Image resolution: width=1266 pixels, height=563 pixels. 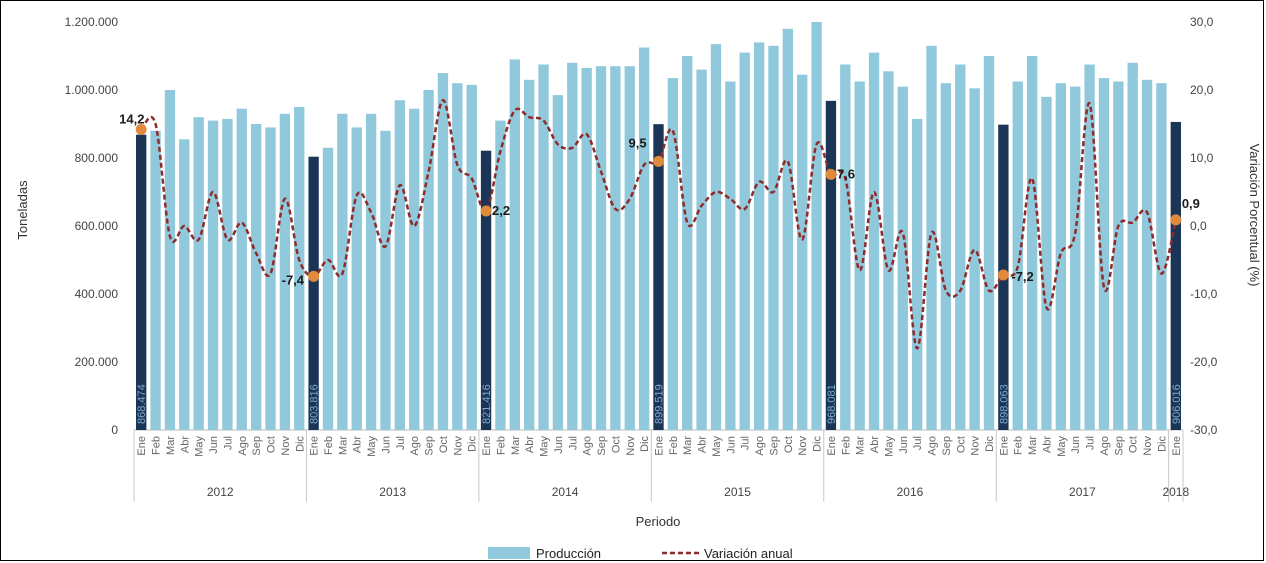 I want to click on year-label: 2017, so click(x=1082, y=492).